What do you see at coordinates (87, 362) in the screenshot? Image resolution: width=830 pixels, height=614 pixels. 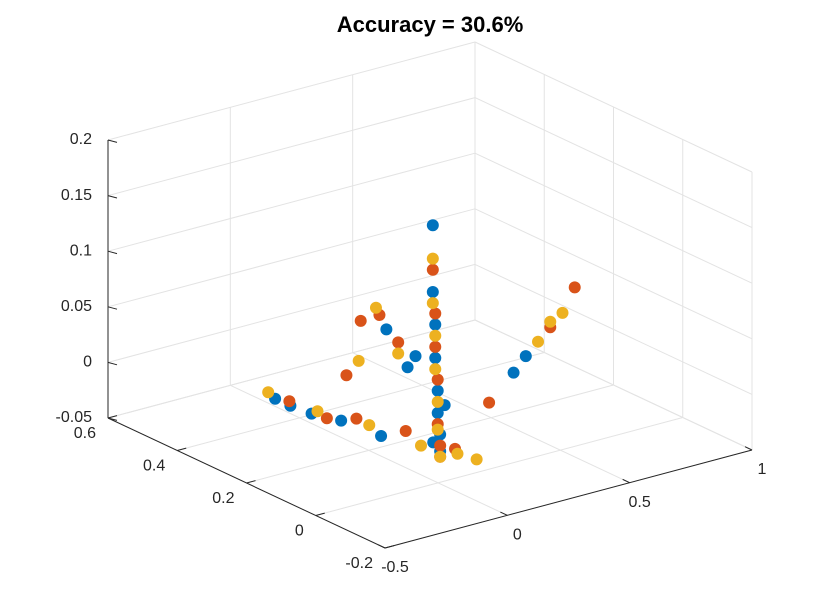 I see `z-tick-label: 0` at bounding box center [87, 362].